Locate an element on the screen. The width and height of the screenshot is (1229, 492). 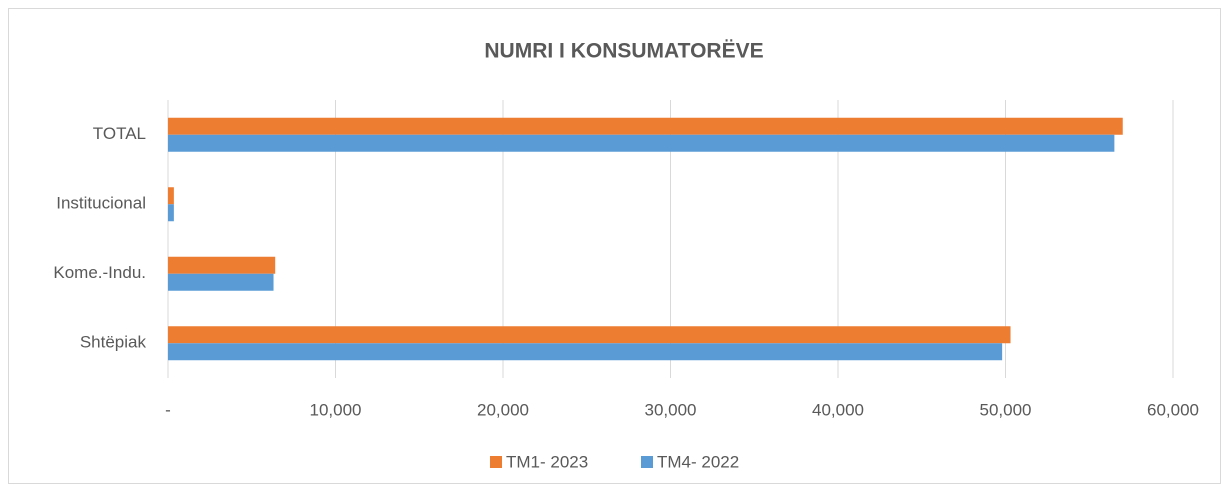
x-tick-label: 10,000 is located at coordinates (336, 409).